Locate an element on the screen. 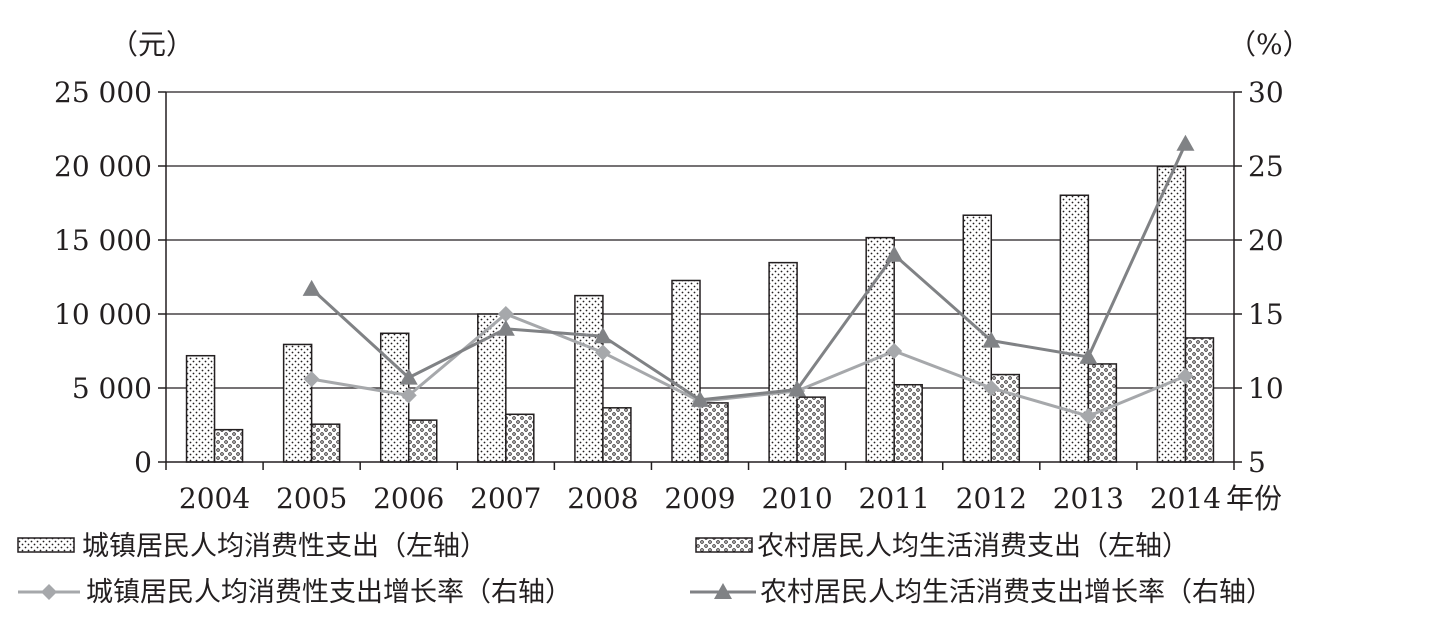 The image size is (1439, 634). x-tick-label: 2008 is located at coordinates (602, 498).